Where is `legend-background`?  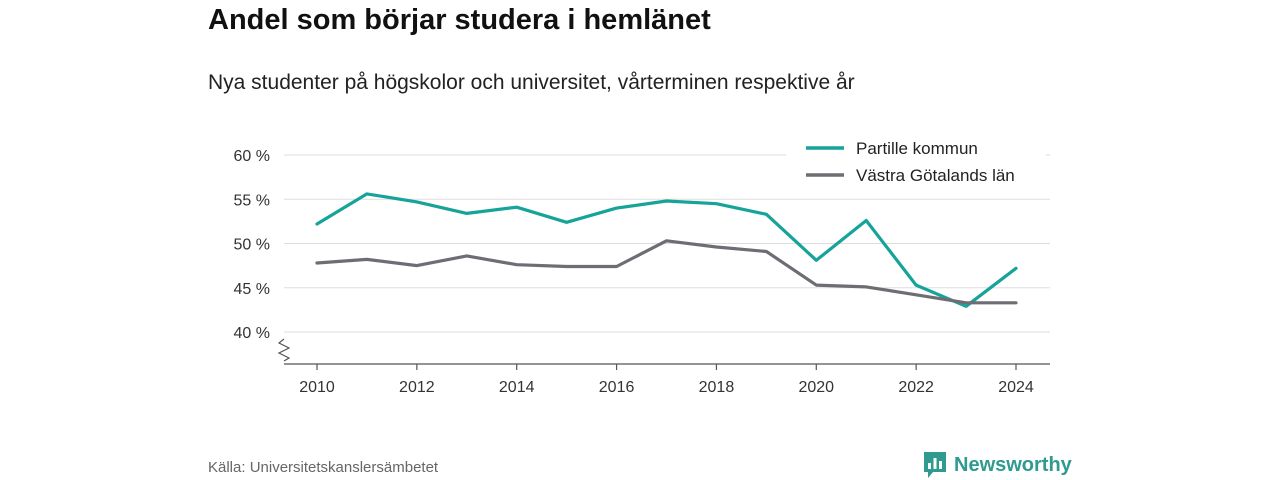 legend-background is located at coordinates (916, 163).